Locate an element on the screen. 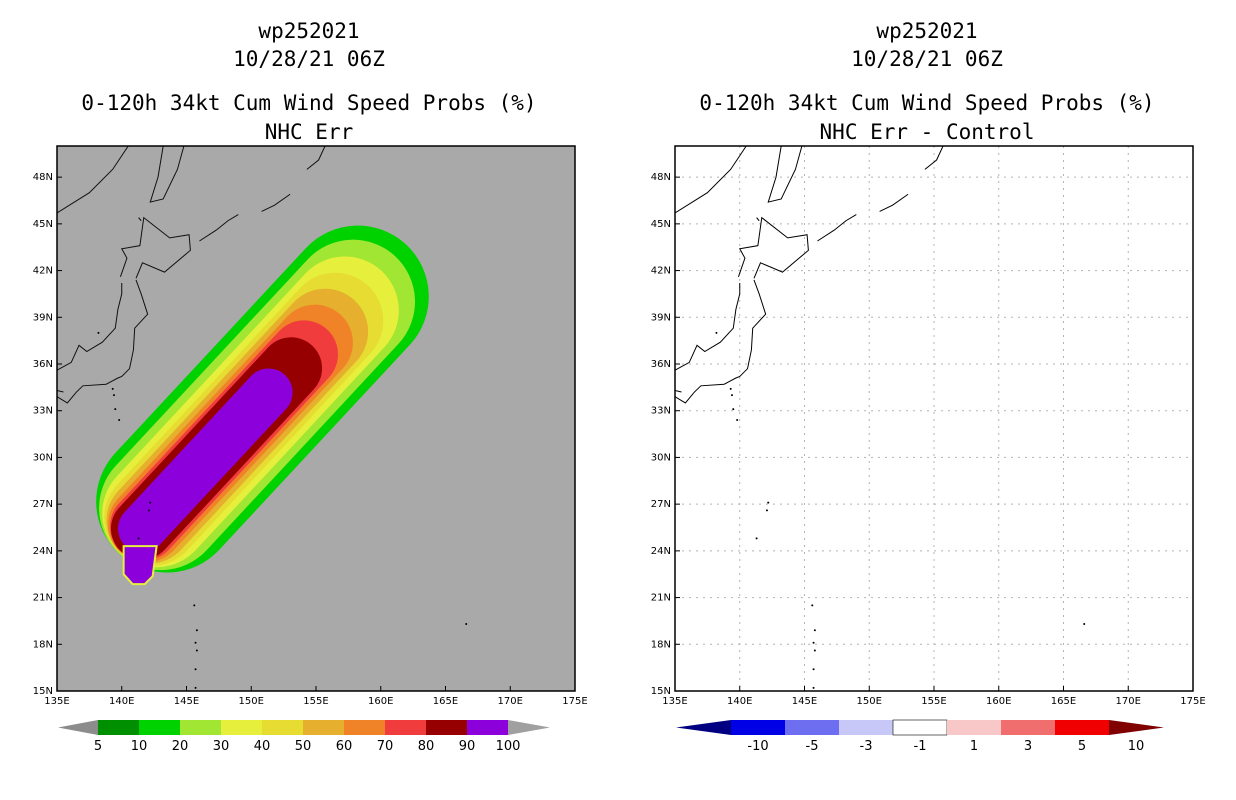 This screenshot has height=800, width=1236. colorbar-label: 90 is located at coordinates (467, 746).